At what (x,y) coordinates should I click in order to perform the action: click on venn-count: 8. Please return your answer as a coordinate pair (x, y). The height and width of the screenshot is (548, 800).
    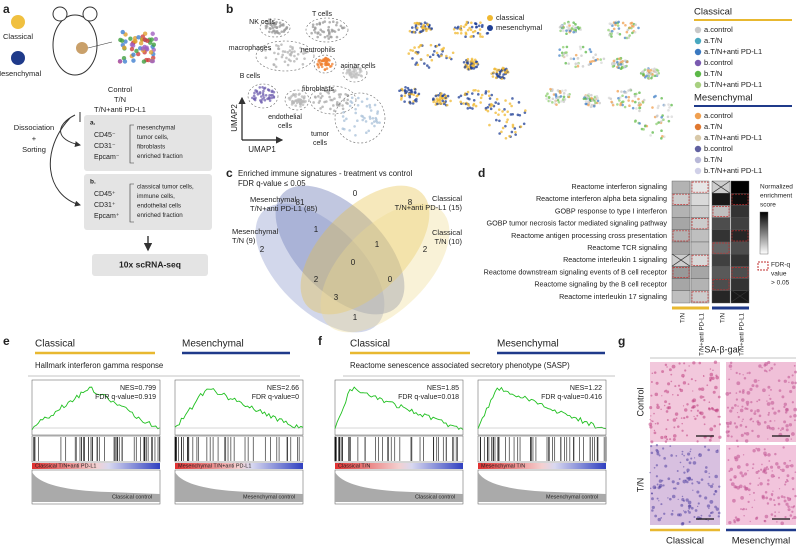
    Looking at the image, I should click on (410, 202).